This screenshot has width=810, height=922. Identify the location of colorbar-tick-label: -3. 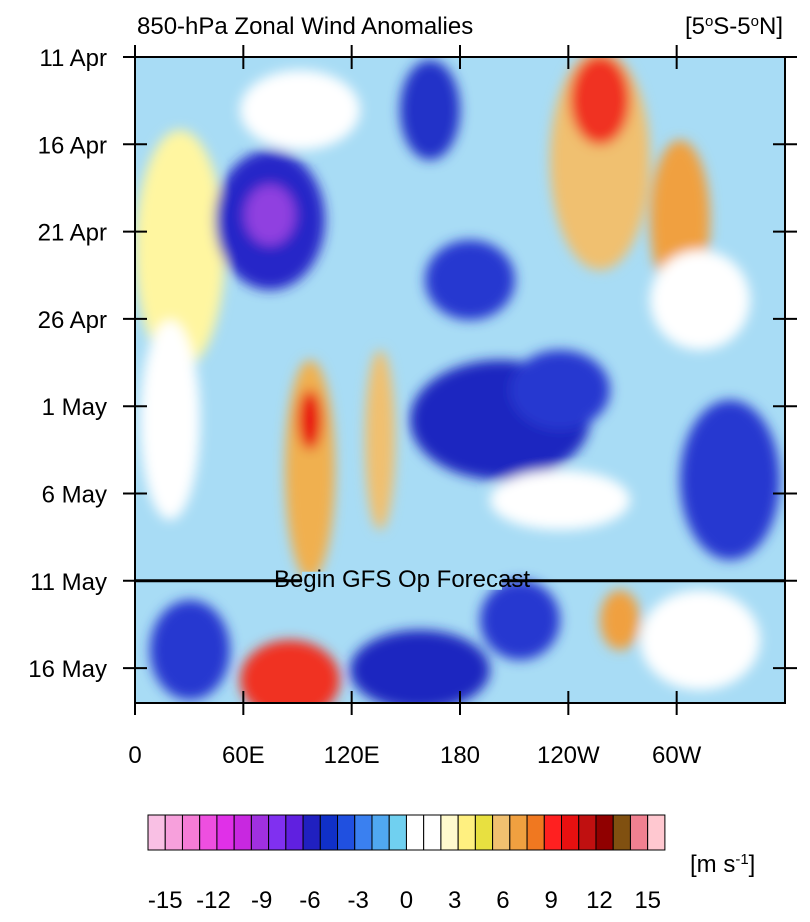
(358, 900).